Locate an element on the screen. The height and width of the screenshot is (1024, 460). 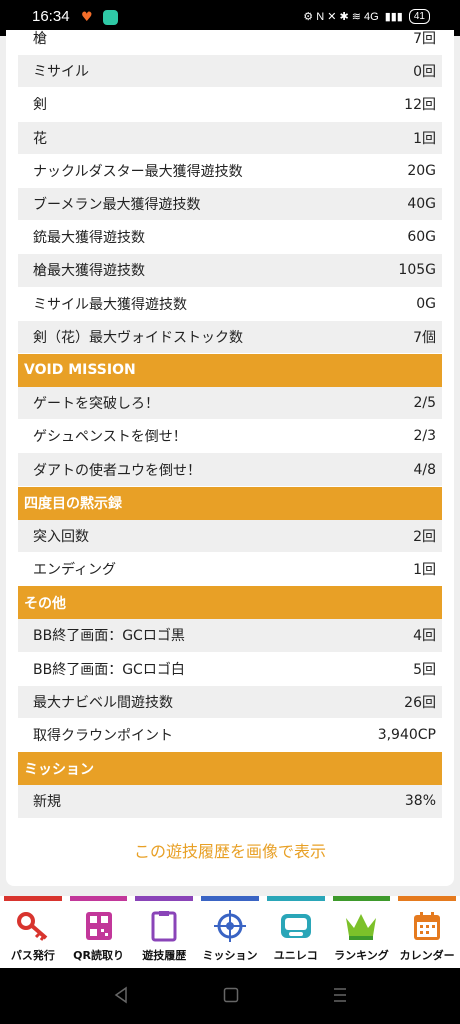
table-row: 花 1回 is located at coordinates (230, 138).